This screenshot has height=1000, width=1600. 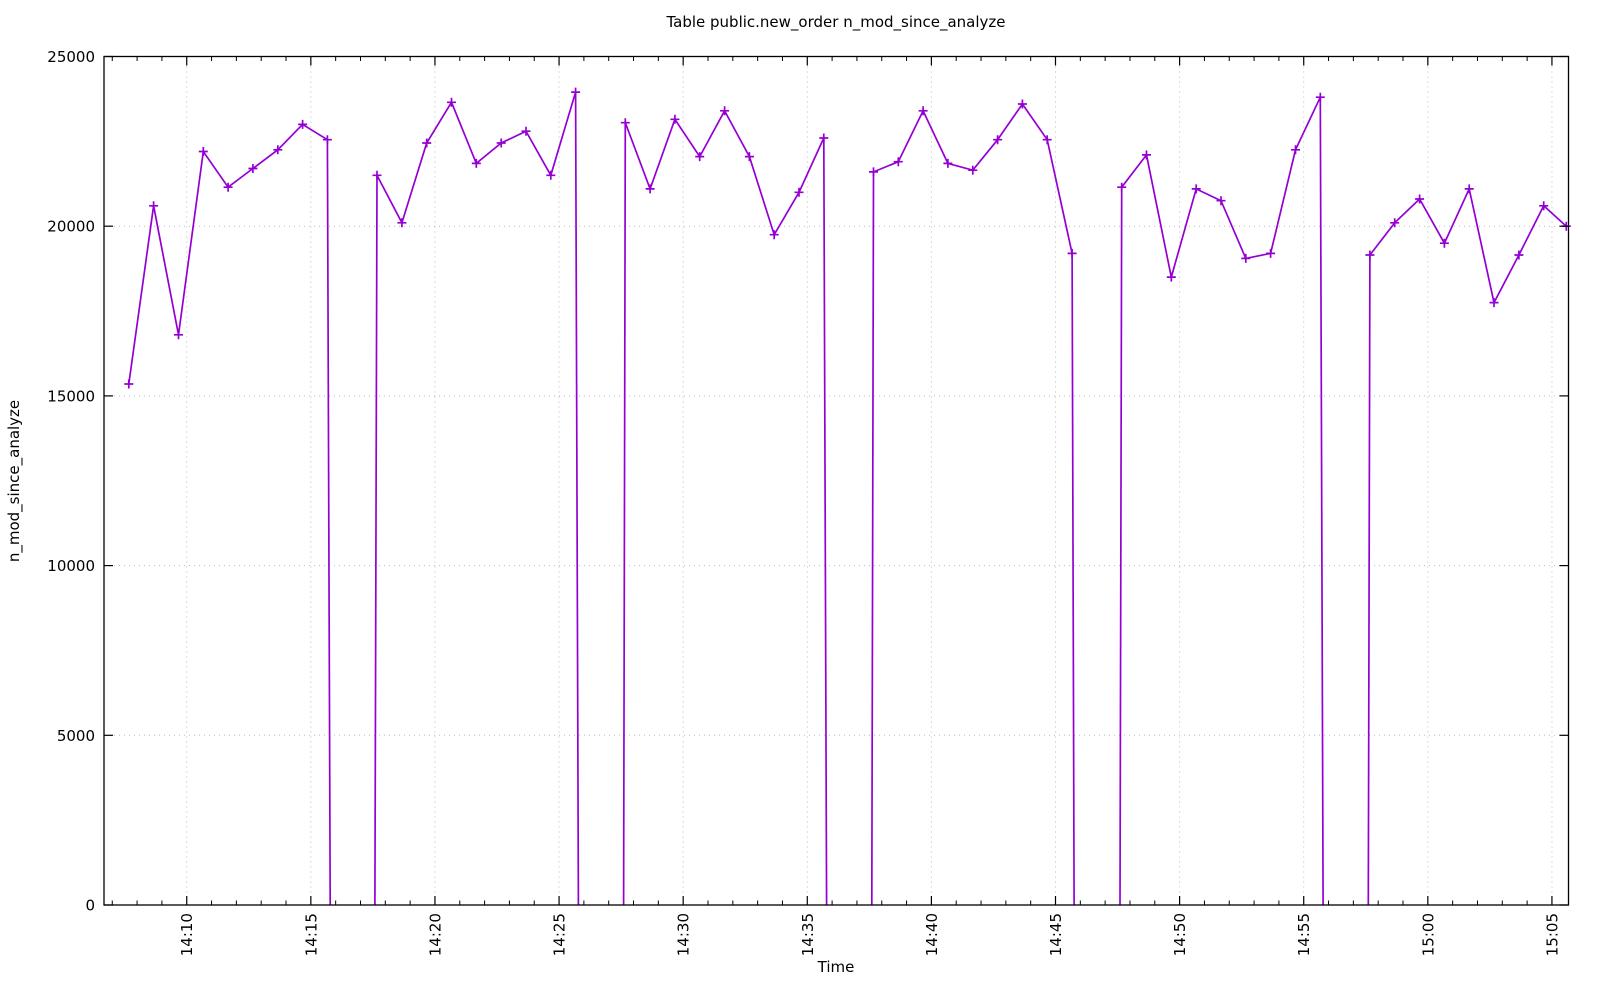 What do you see at coordinates (71, 566) in the screenshot?
I see `y-tick-label: 10000` at bounding box center [71, 566].